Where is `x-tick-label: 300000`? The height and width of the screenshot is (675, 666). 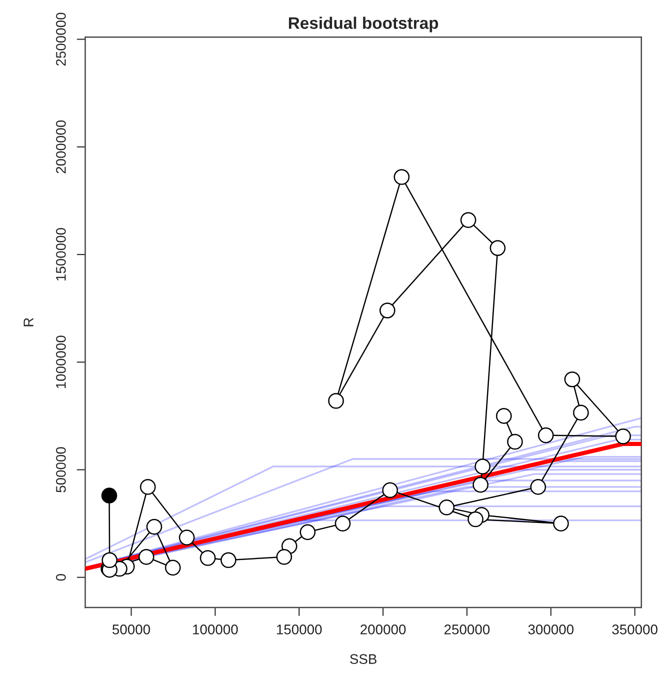
x-tick-label: 300000 is located at coordinates (551, 629).